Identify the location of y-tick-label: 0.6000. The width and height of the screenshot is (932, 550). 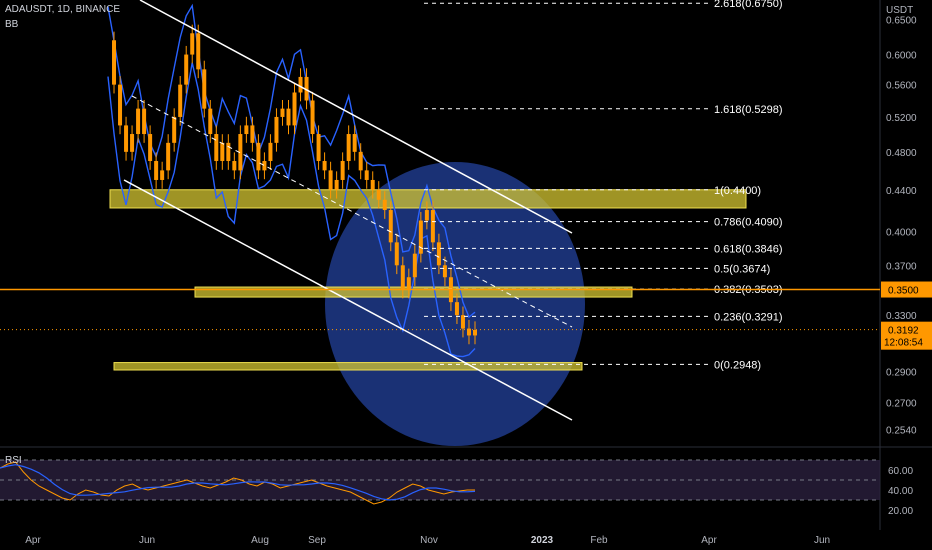
(901, 56).